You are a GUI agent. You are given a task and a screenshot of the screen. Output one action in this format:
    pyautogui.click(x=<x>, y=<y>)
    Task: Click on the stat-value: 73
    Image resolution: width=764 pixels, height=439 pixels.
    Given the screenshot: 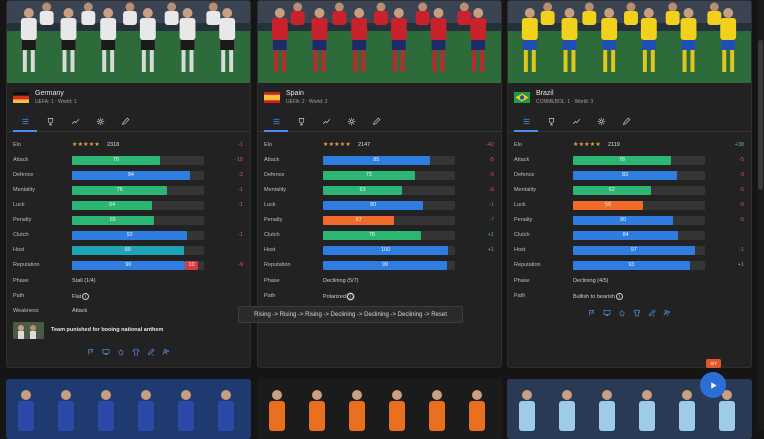 What is the action you would take?
    pyautogui.click(x=368, y=175)
    